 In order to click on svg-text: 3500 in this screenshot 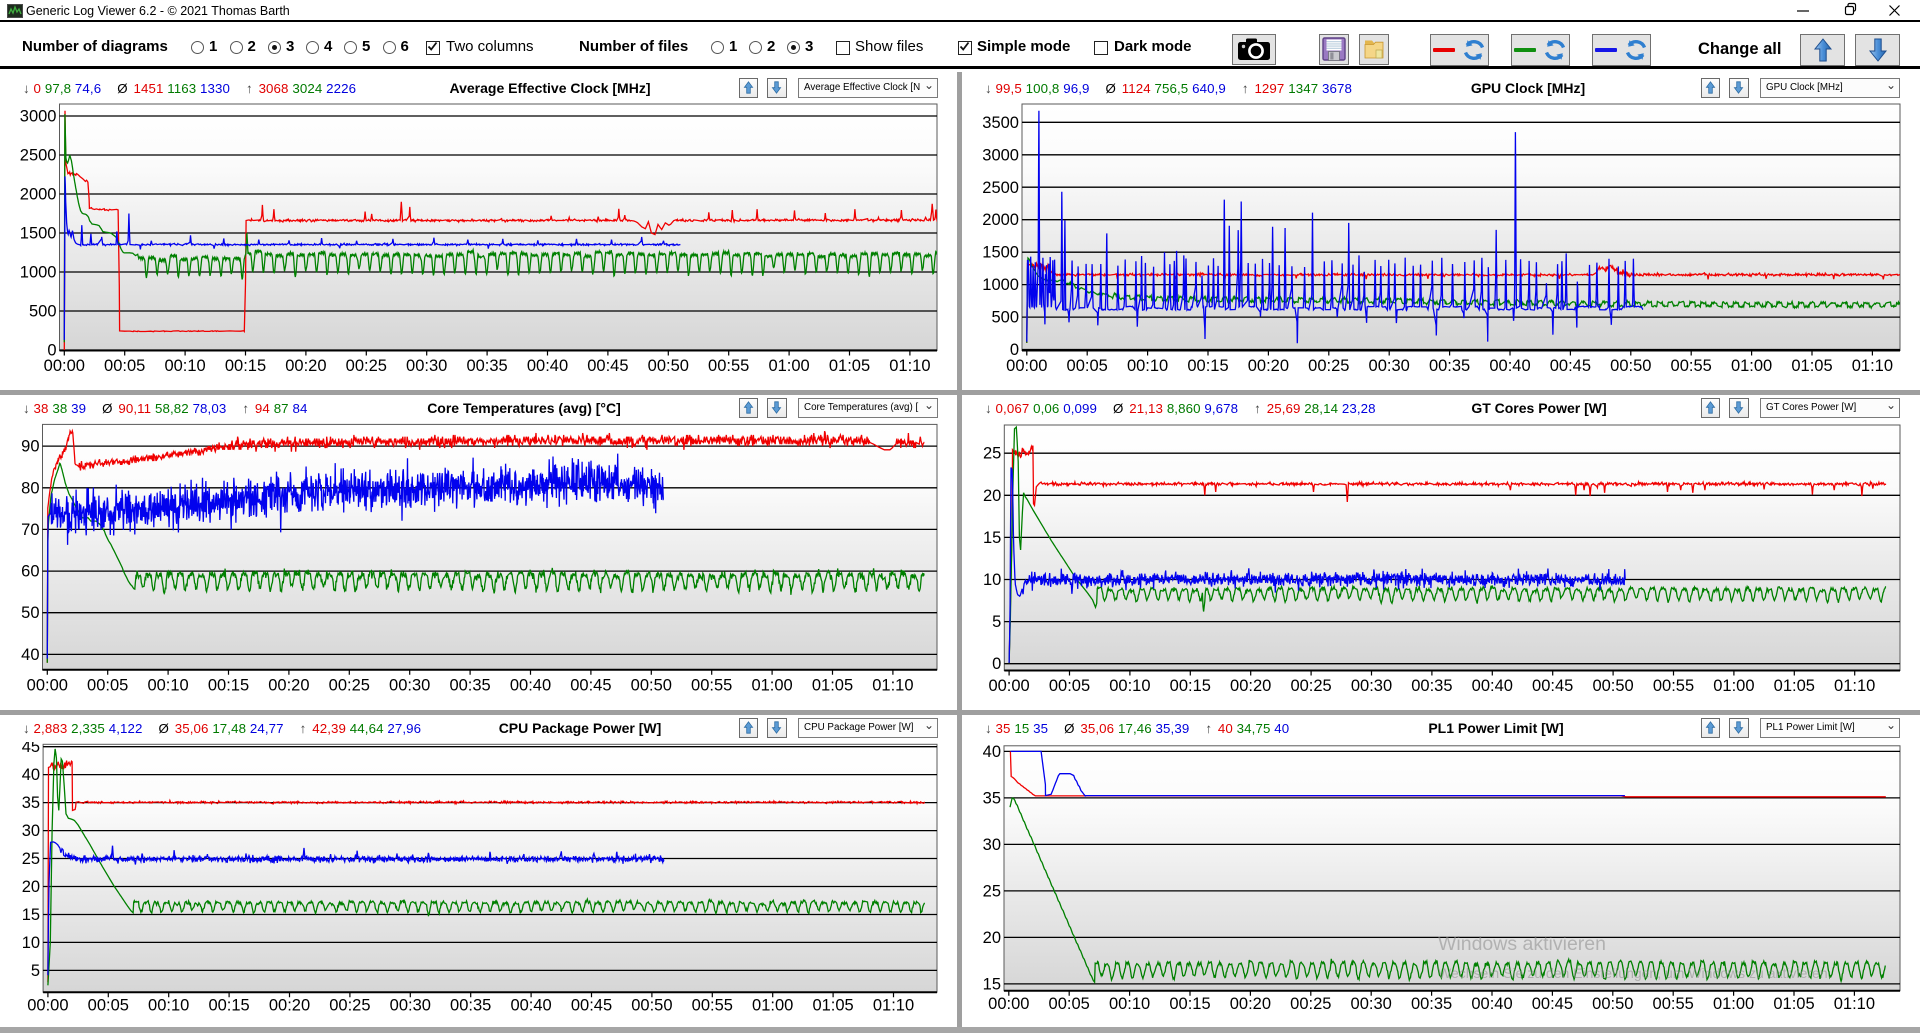, I will do `click(1000, 123)`.